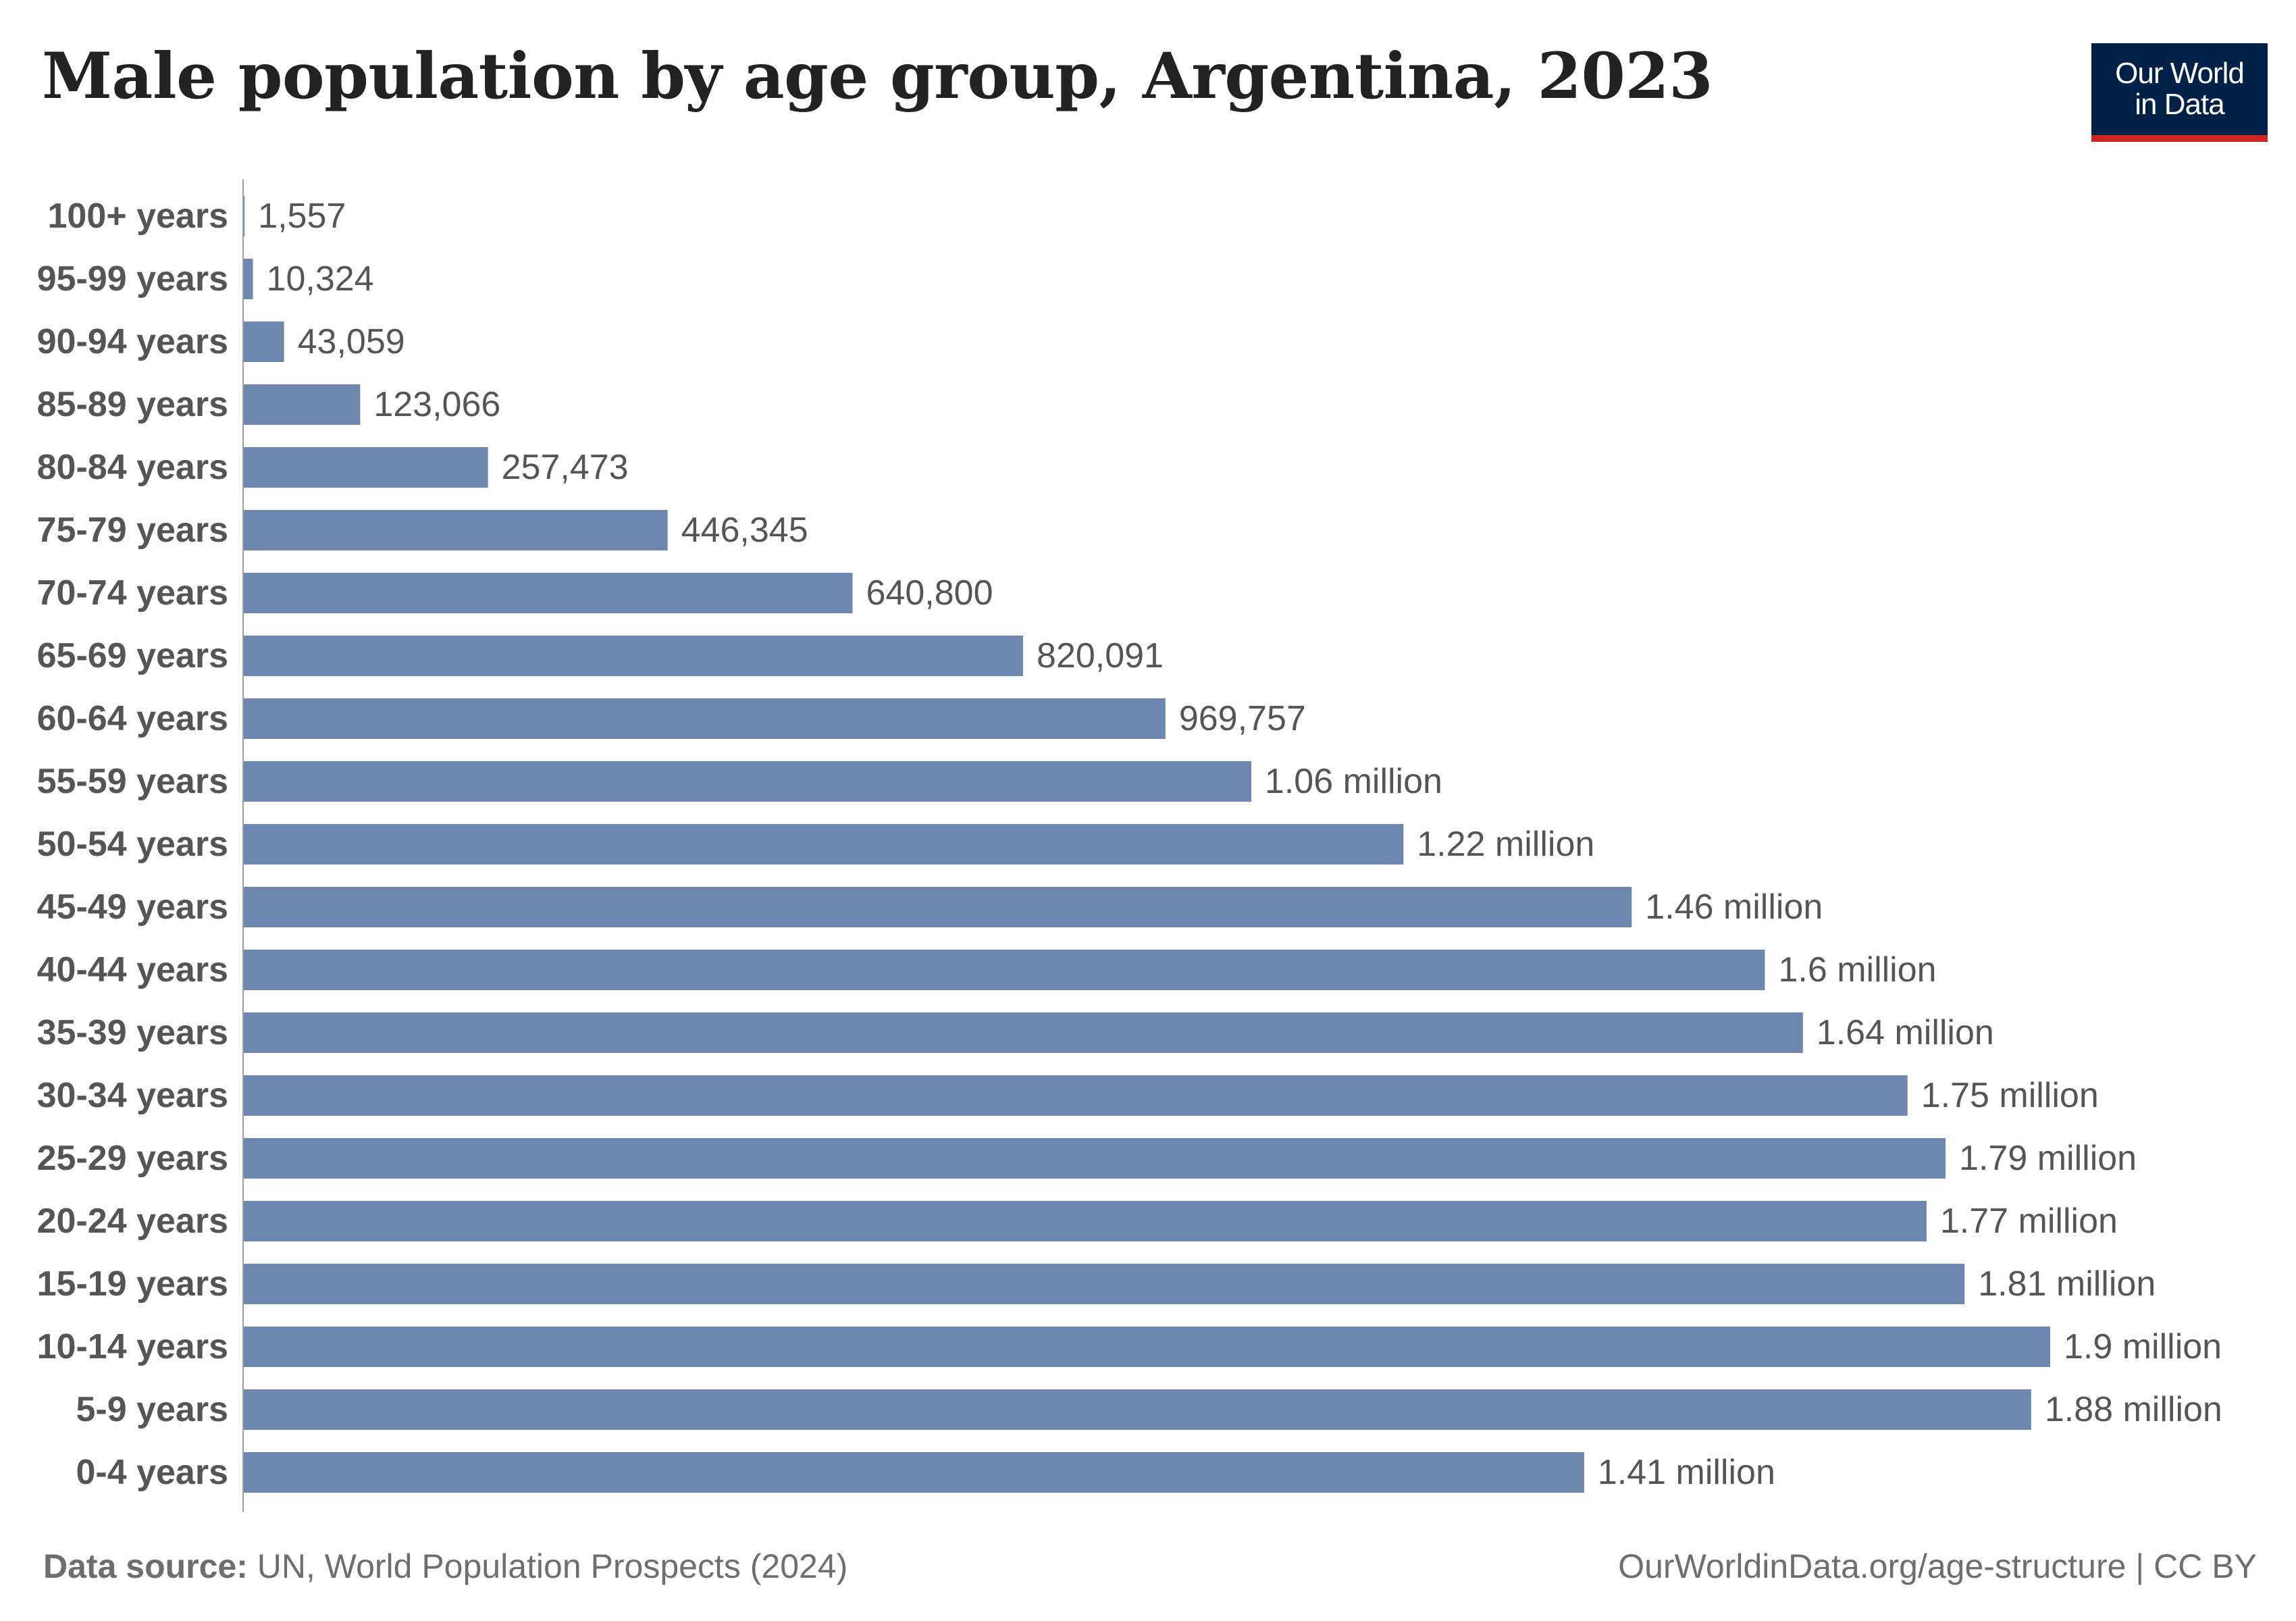 The height and width of the screenshot is (1621, 2296). Describe the element at coordinates (132, 1095) in the screenshot. I see `category-label-30-34-years: 30-34 years` at that location.